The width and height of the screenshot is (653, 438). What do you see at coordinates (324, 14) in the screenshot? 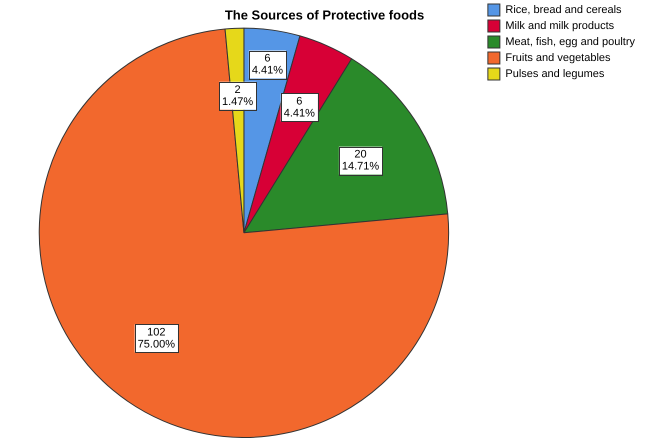
I see `chart-title: The Sources of Protective foods` at bounding box center [324, 14].